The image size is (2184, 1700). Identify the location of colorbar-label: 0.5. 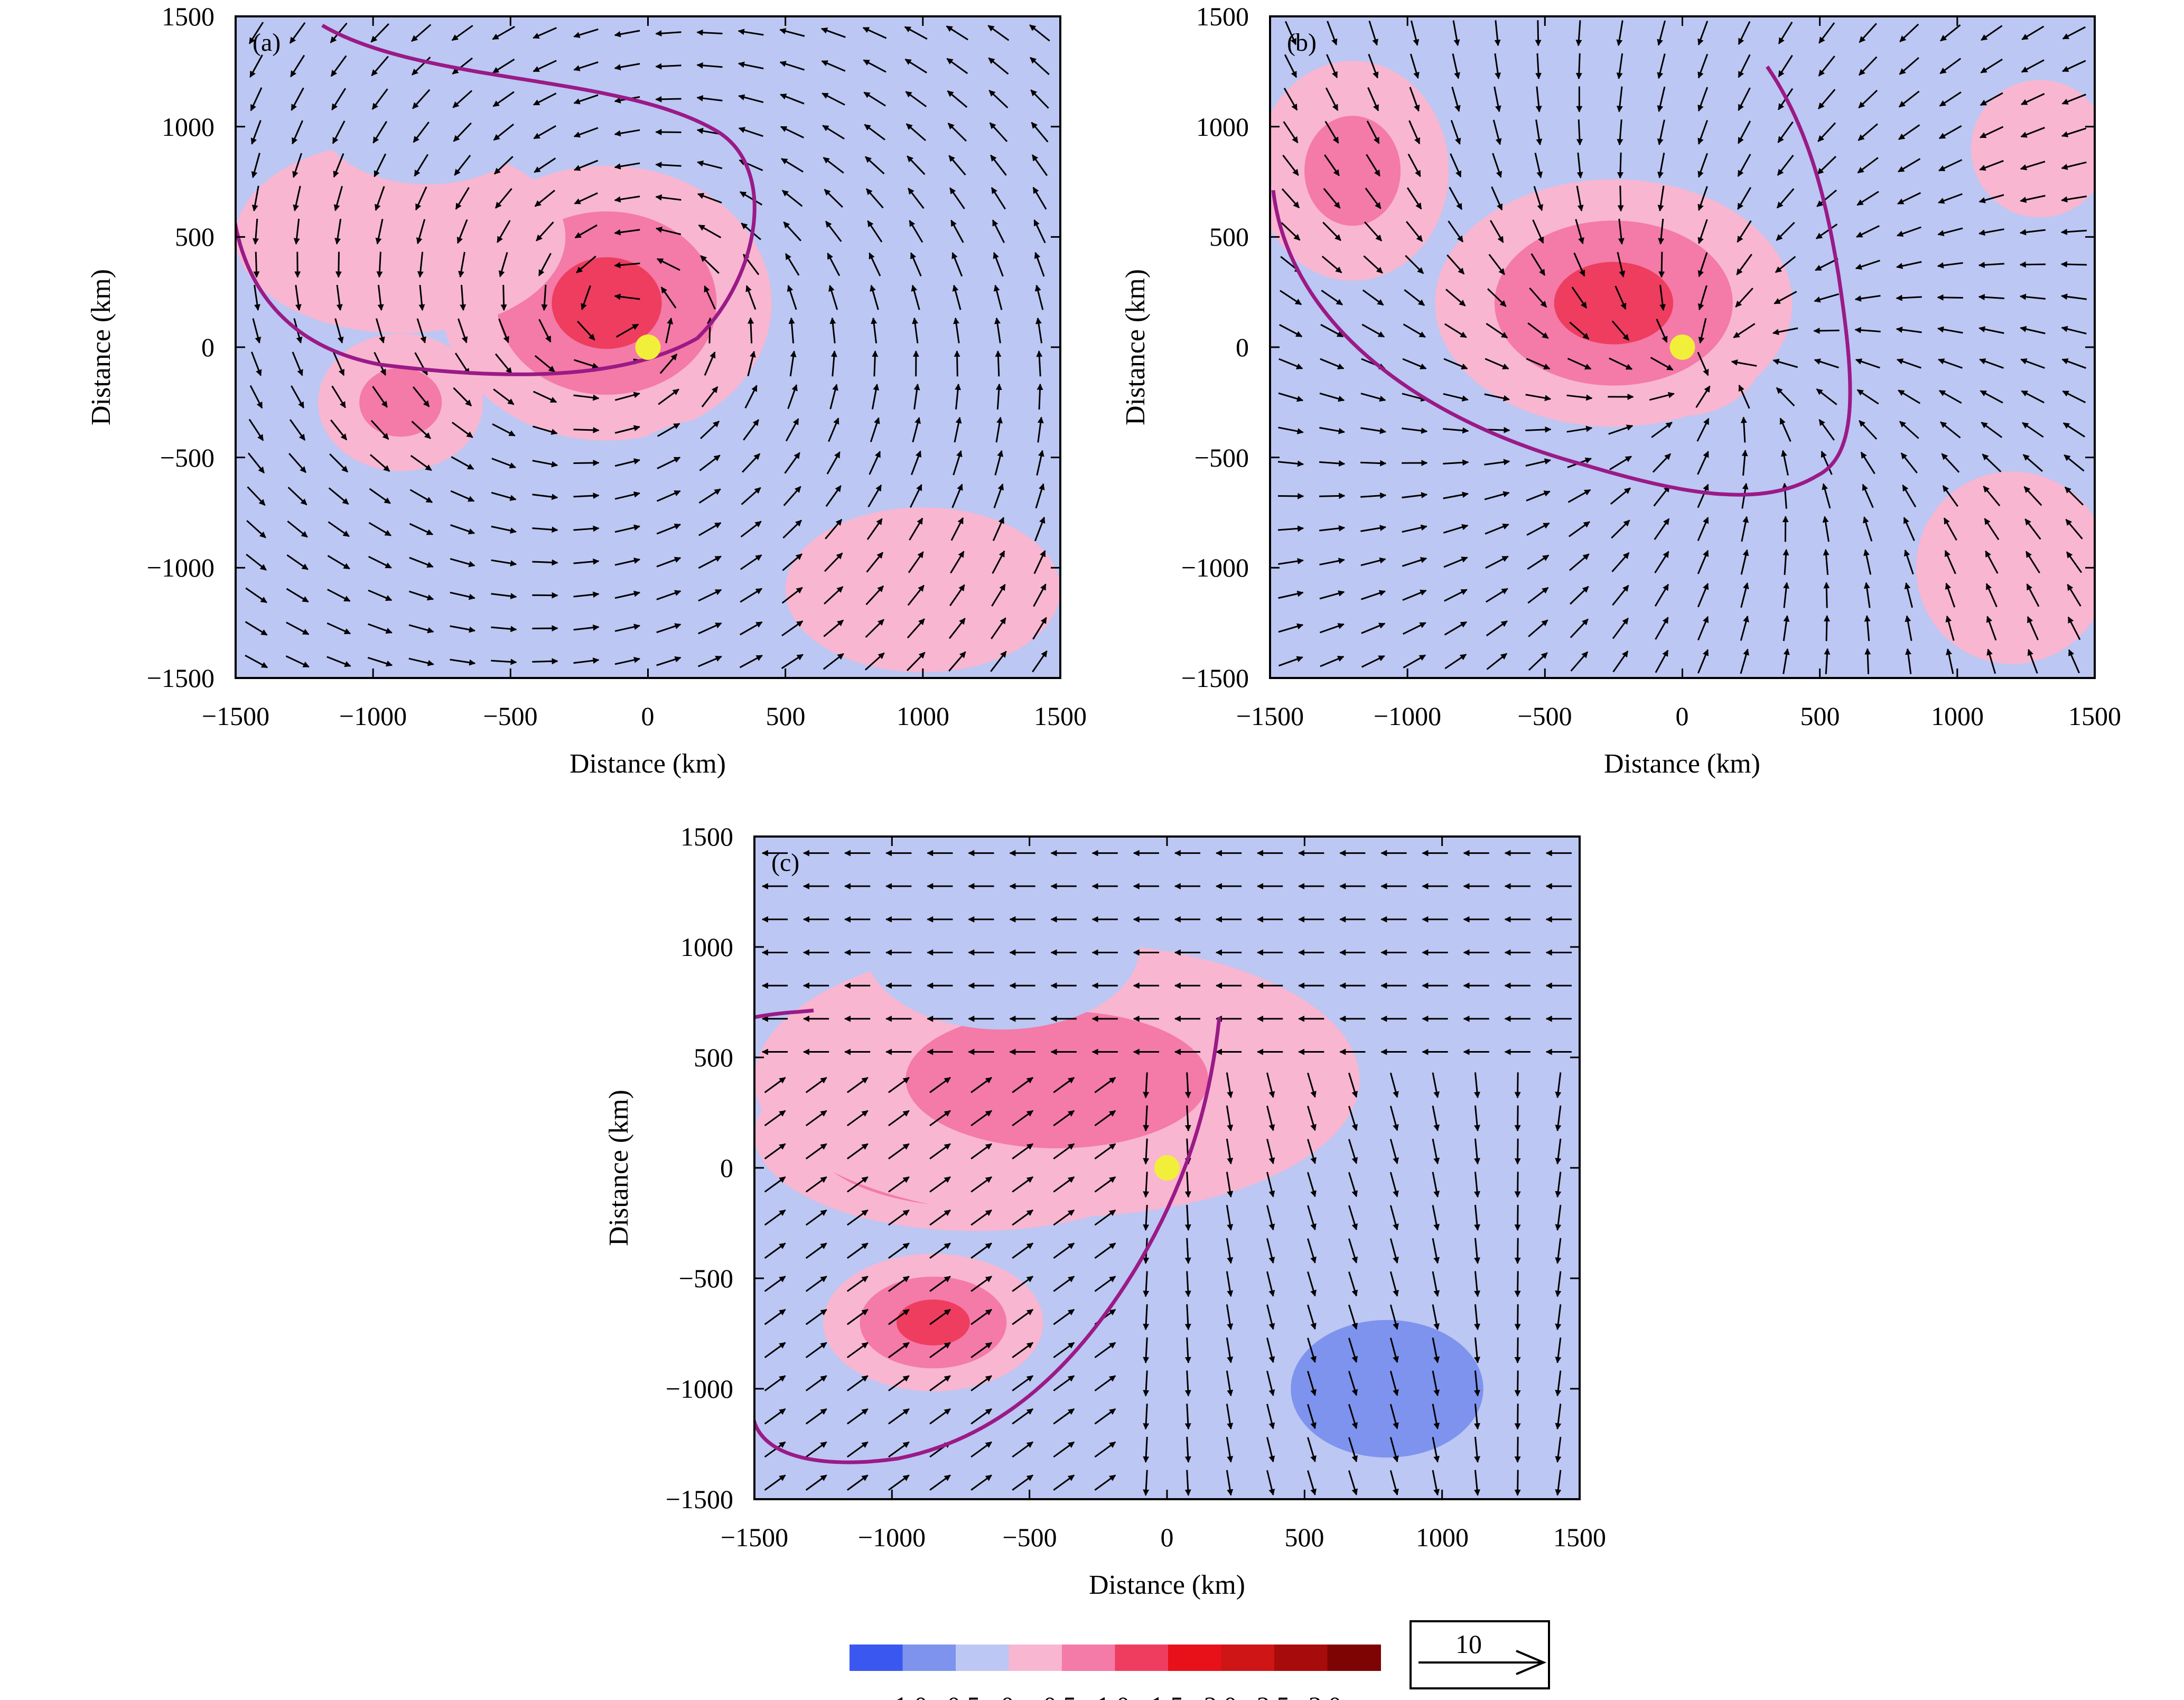
(1060, 1695).